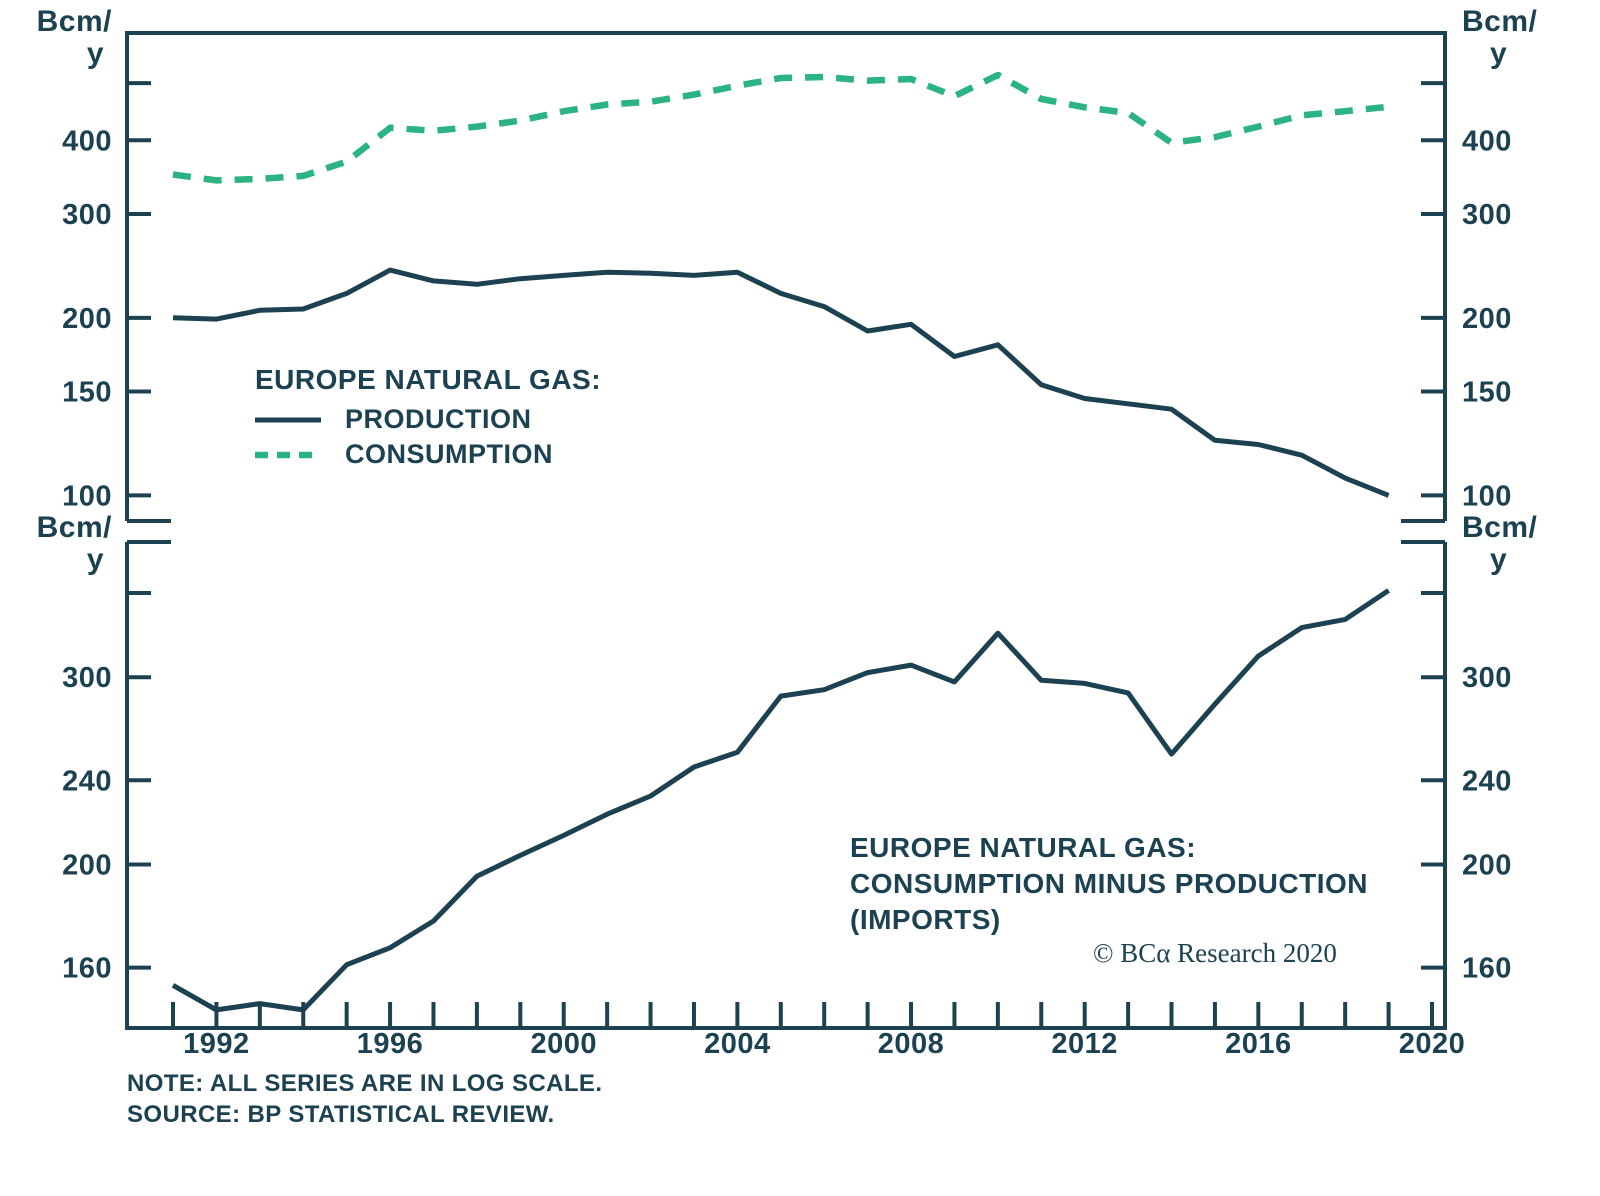  Describe the element at coordinates (737, 1044) in the screenshot. I see `x-tick-label: 2004` at that location.